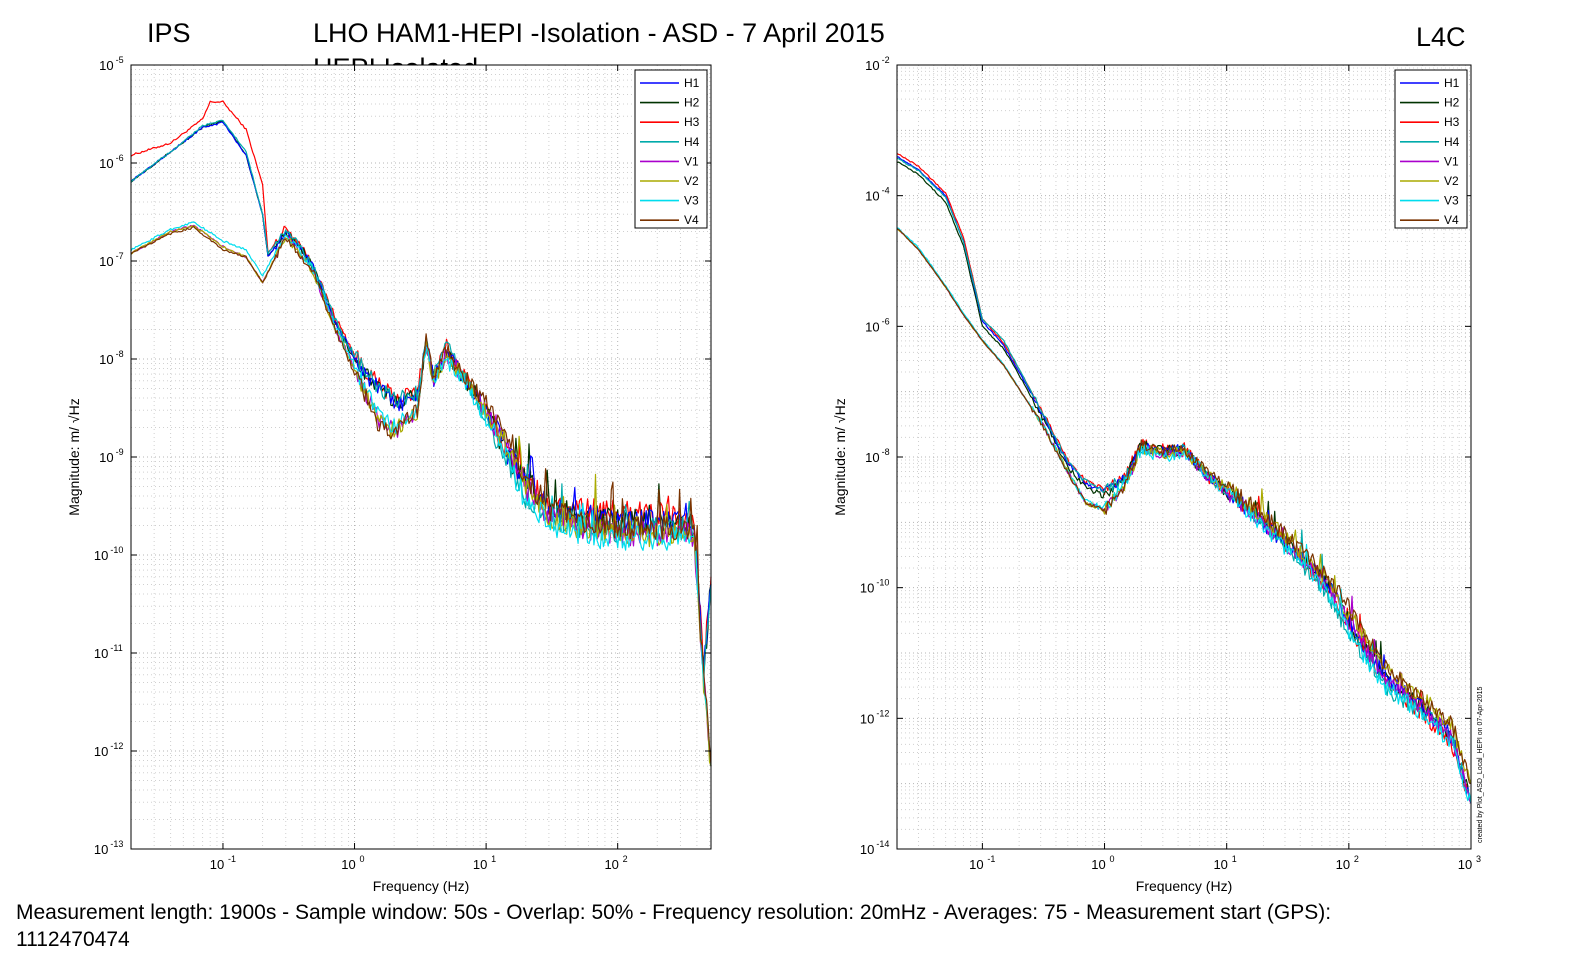 This screenshot has height=957, width=1570. Describe the element at coordinates (882, 844) in the screenshot. I see `y-tick-exponent: -14` at that location.